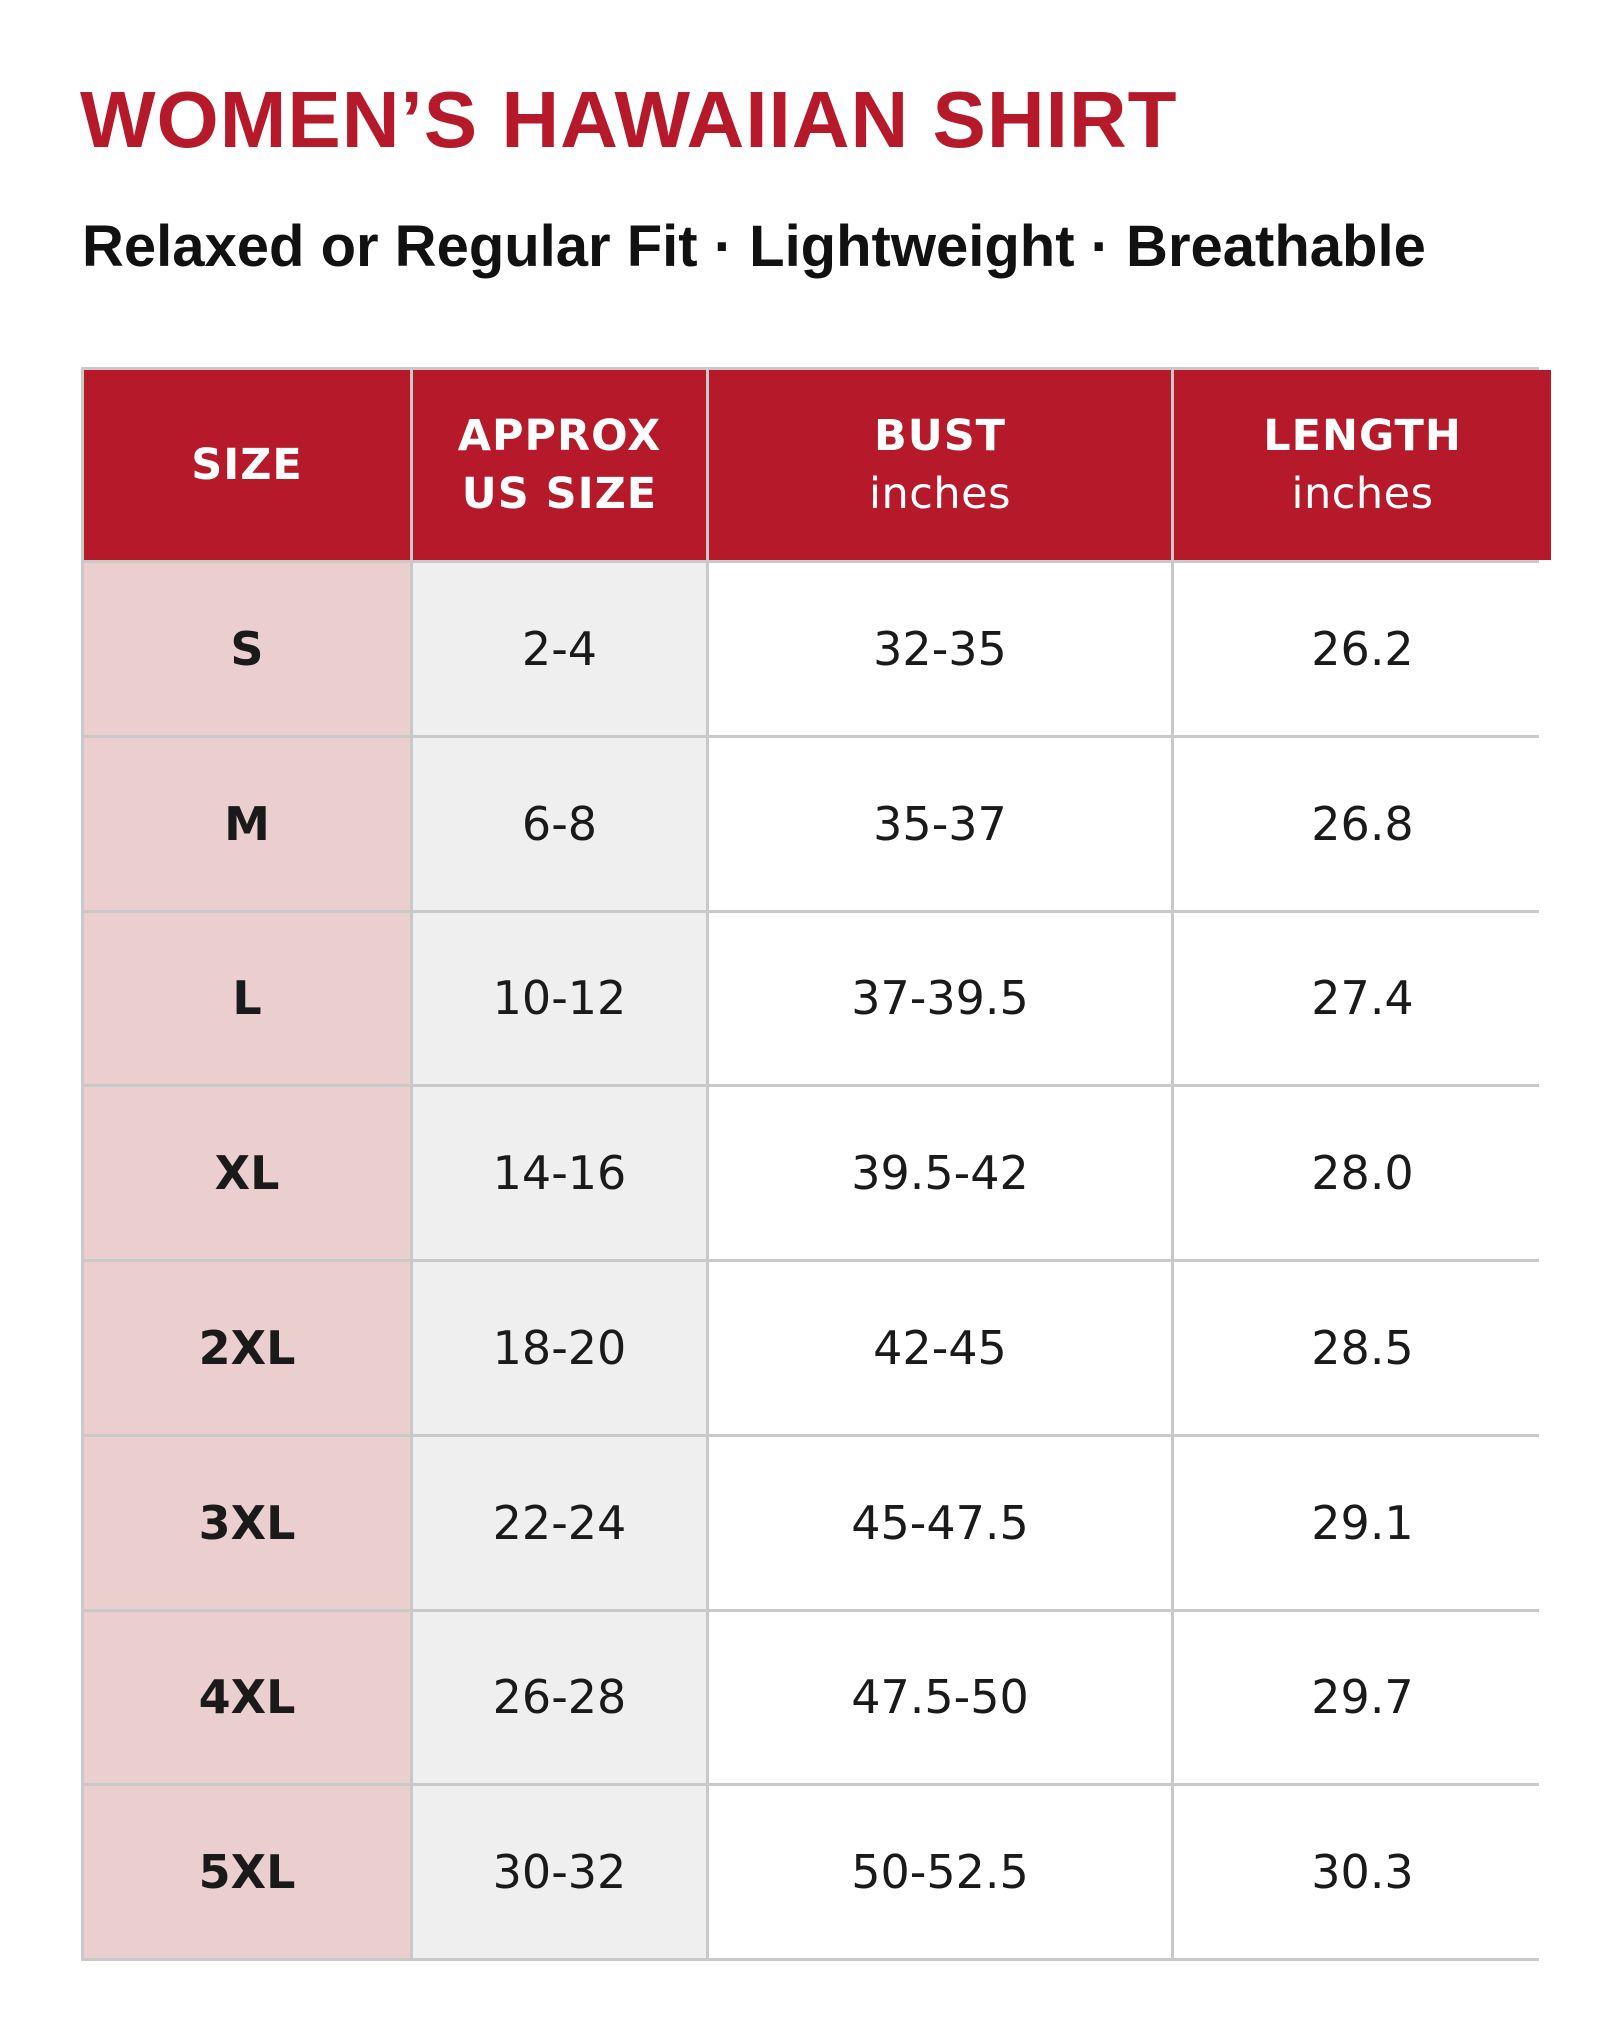 The image size is (1620, 2025). What do you see at coordinates (1362, 465) in the screenshot?
I see `column-header: LENGTH inches` at bounding box center [1362, 465].